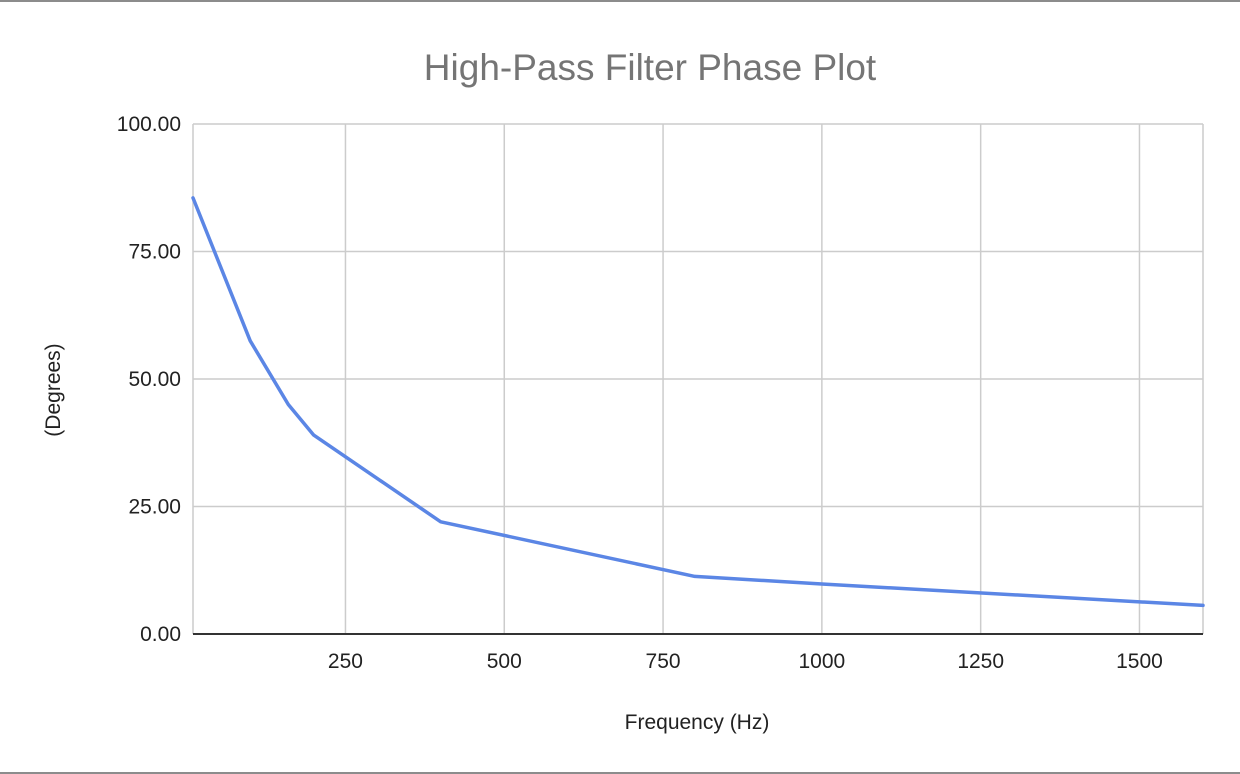 This screenshot has width=1240, height=774. I want to click on y-axis-label: (Degrees), so click(53, 389).